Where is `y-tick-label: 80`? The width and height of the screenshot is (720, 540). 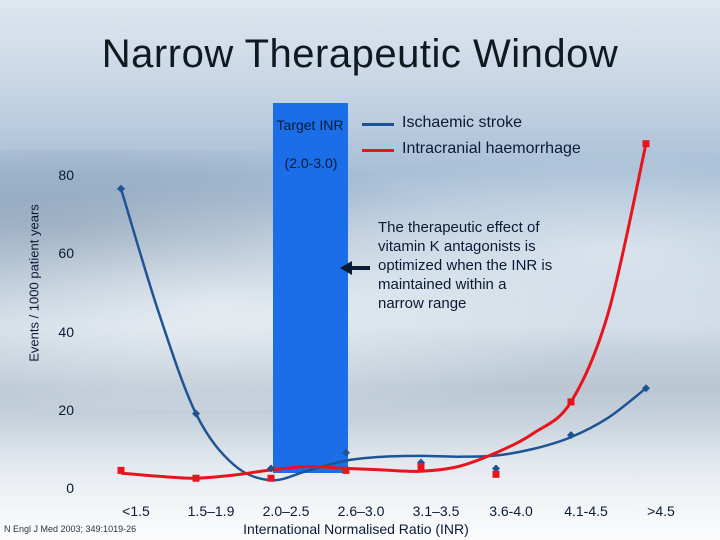 y-tick-label: 80 is located at coordinates (66, 175).